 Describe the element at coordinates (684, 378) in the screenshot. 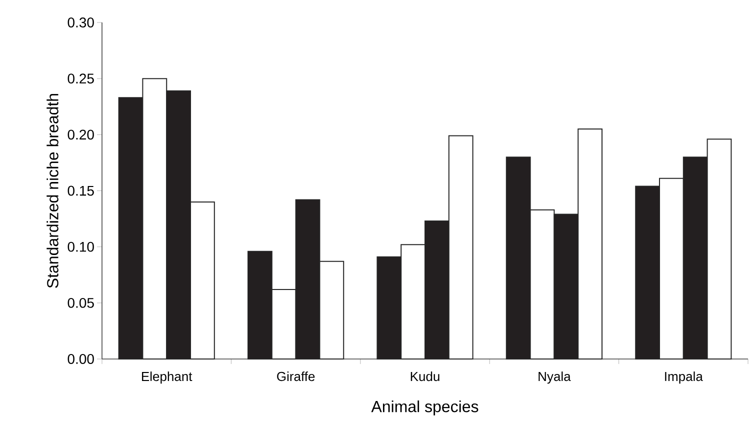

I see `x-tick-label: Impala` at that location.